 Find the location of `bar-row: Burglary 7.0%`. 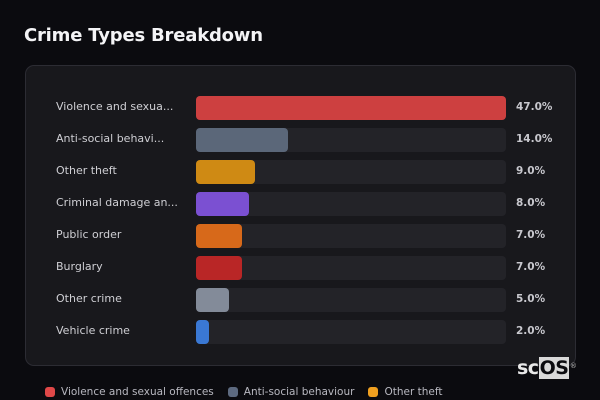

bar-row: Burglary 7.0% is located at coordinates (300, 268).